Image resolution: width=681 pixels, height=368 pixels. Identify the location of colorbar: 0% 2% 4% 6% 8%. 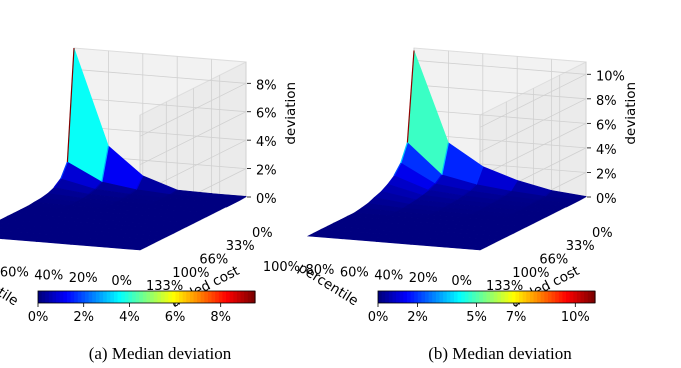
(142, 307).